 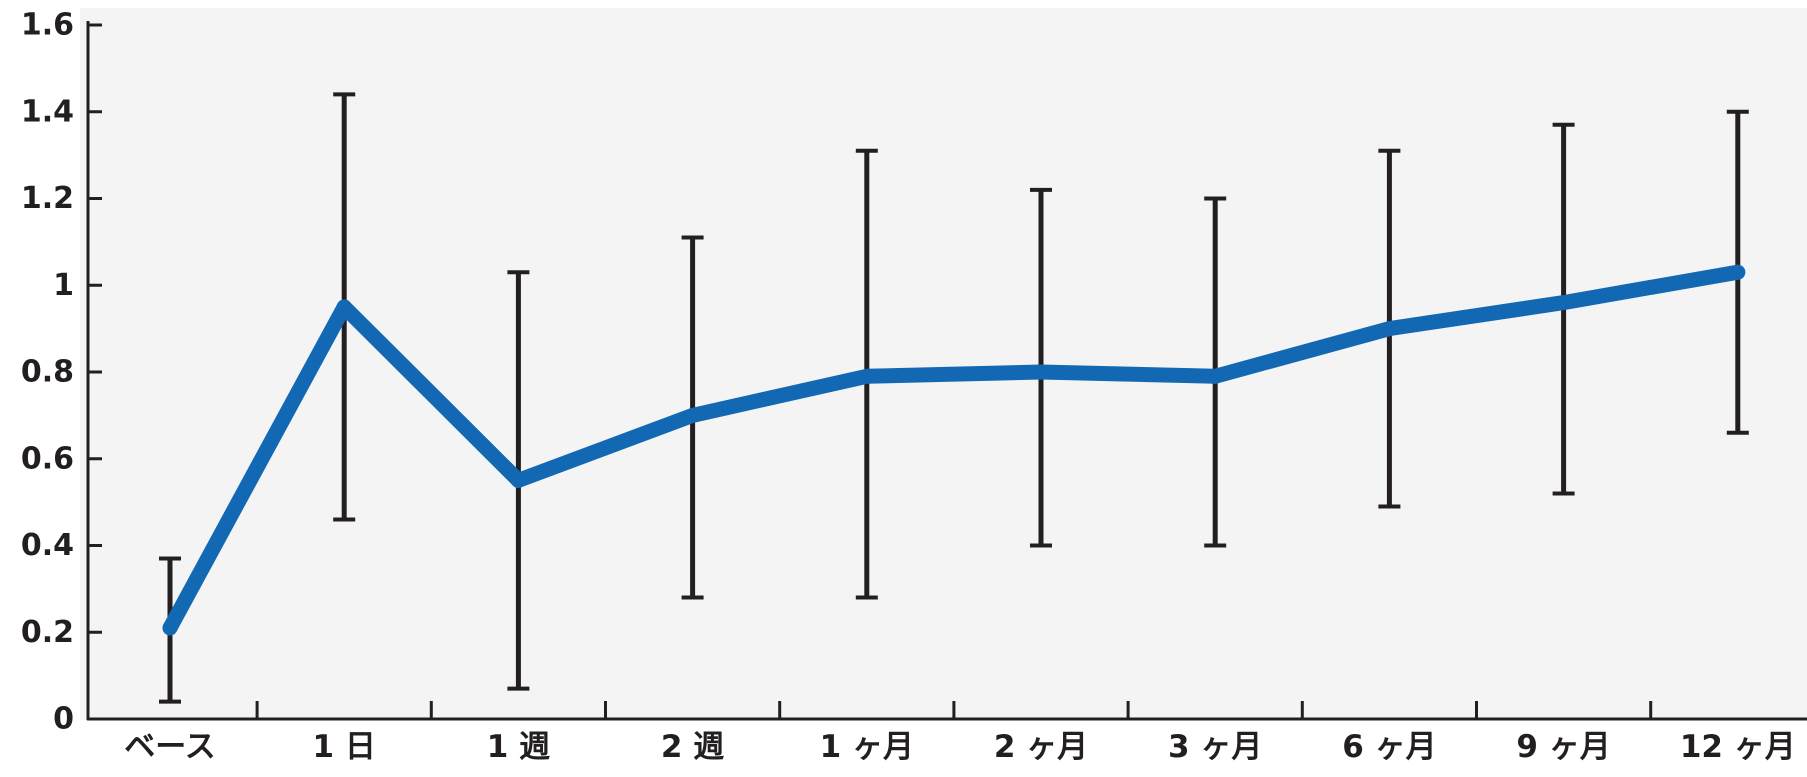 I want to click on y-tick-label: 0, so click(x=63, y=719).